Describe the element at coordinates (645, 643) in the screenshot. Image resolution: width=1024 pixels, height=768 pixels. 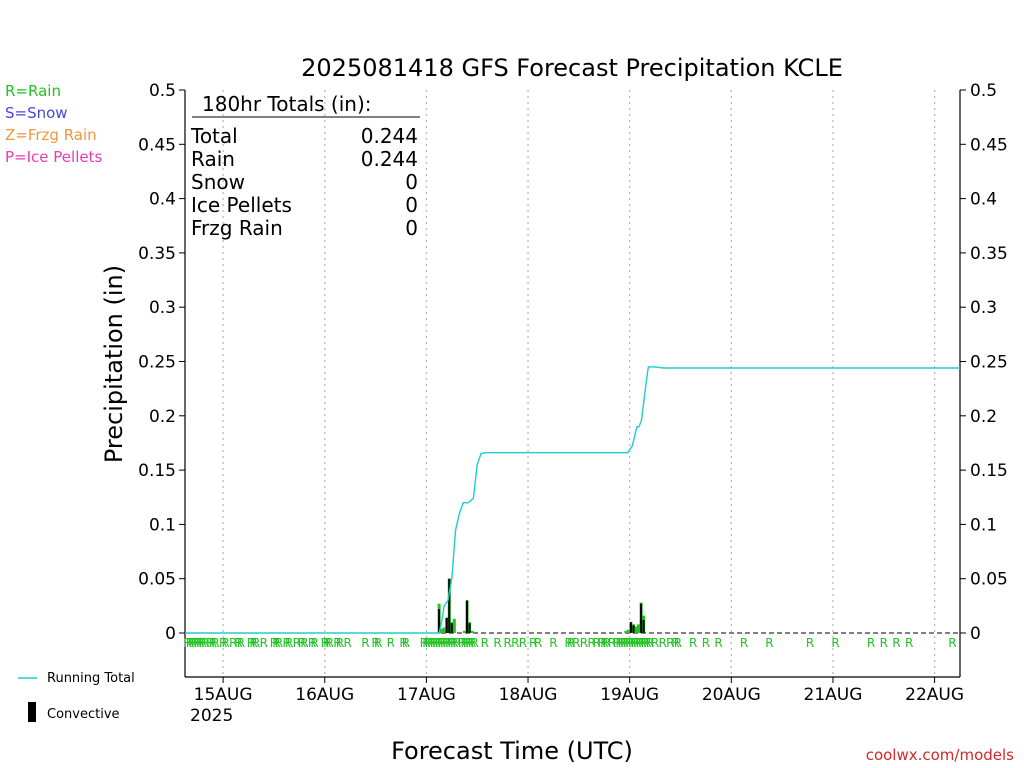
I see `ptype-marker-91: R` at that location.